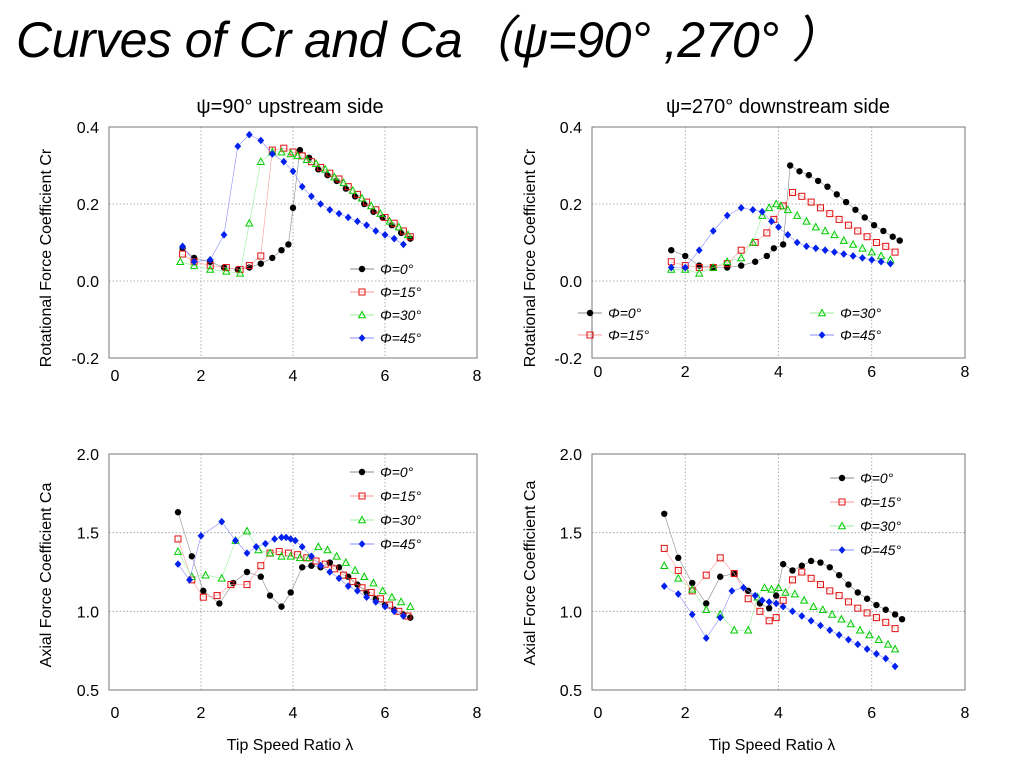  I want to click on legend-label: Φ=30°, so click(400, 520).